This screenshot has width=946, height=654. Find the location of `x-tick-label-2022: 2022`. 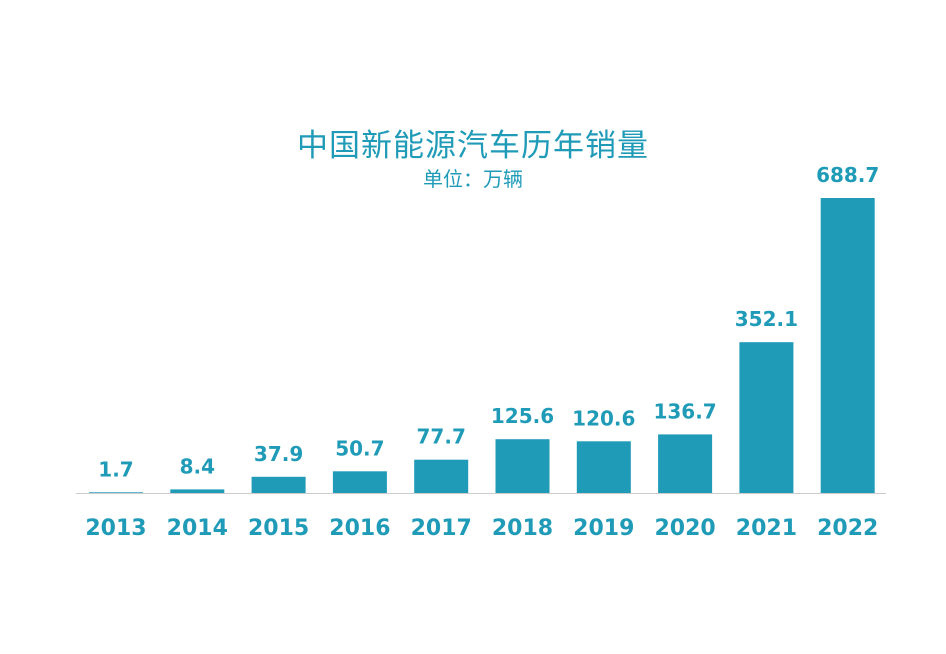

x-tick-label-2022: 2022 is located at coordinates (847, 528).